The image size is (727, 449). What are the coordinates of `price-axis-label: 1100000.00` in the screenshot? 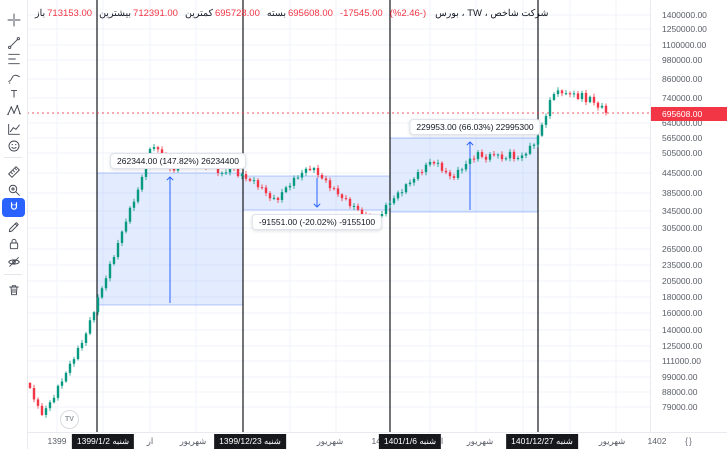 It's located at (684, 45).